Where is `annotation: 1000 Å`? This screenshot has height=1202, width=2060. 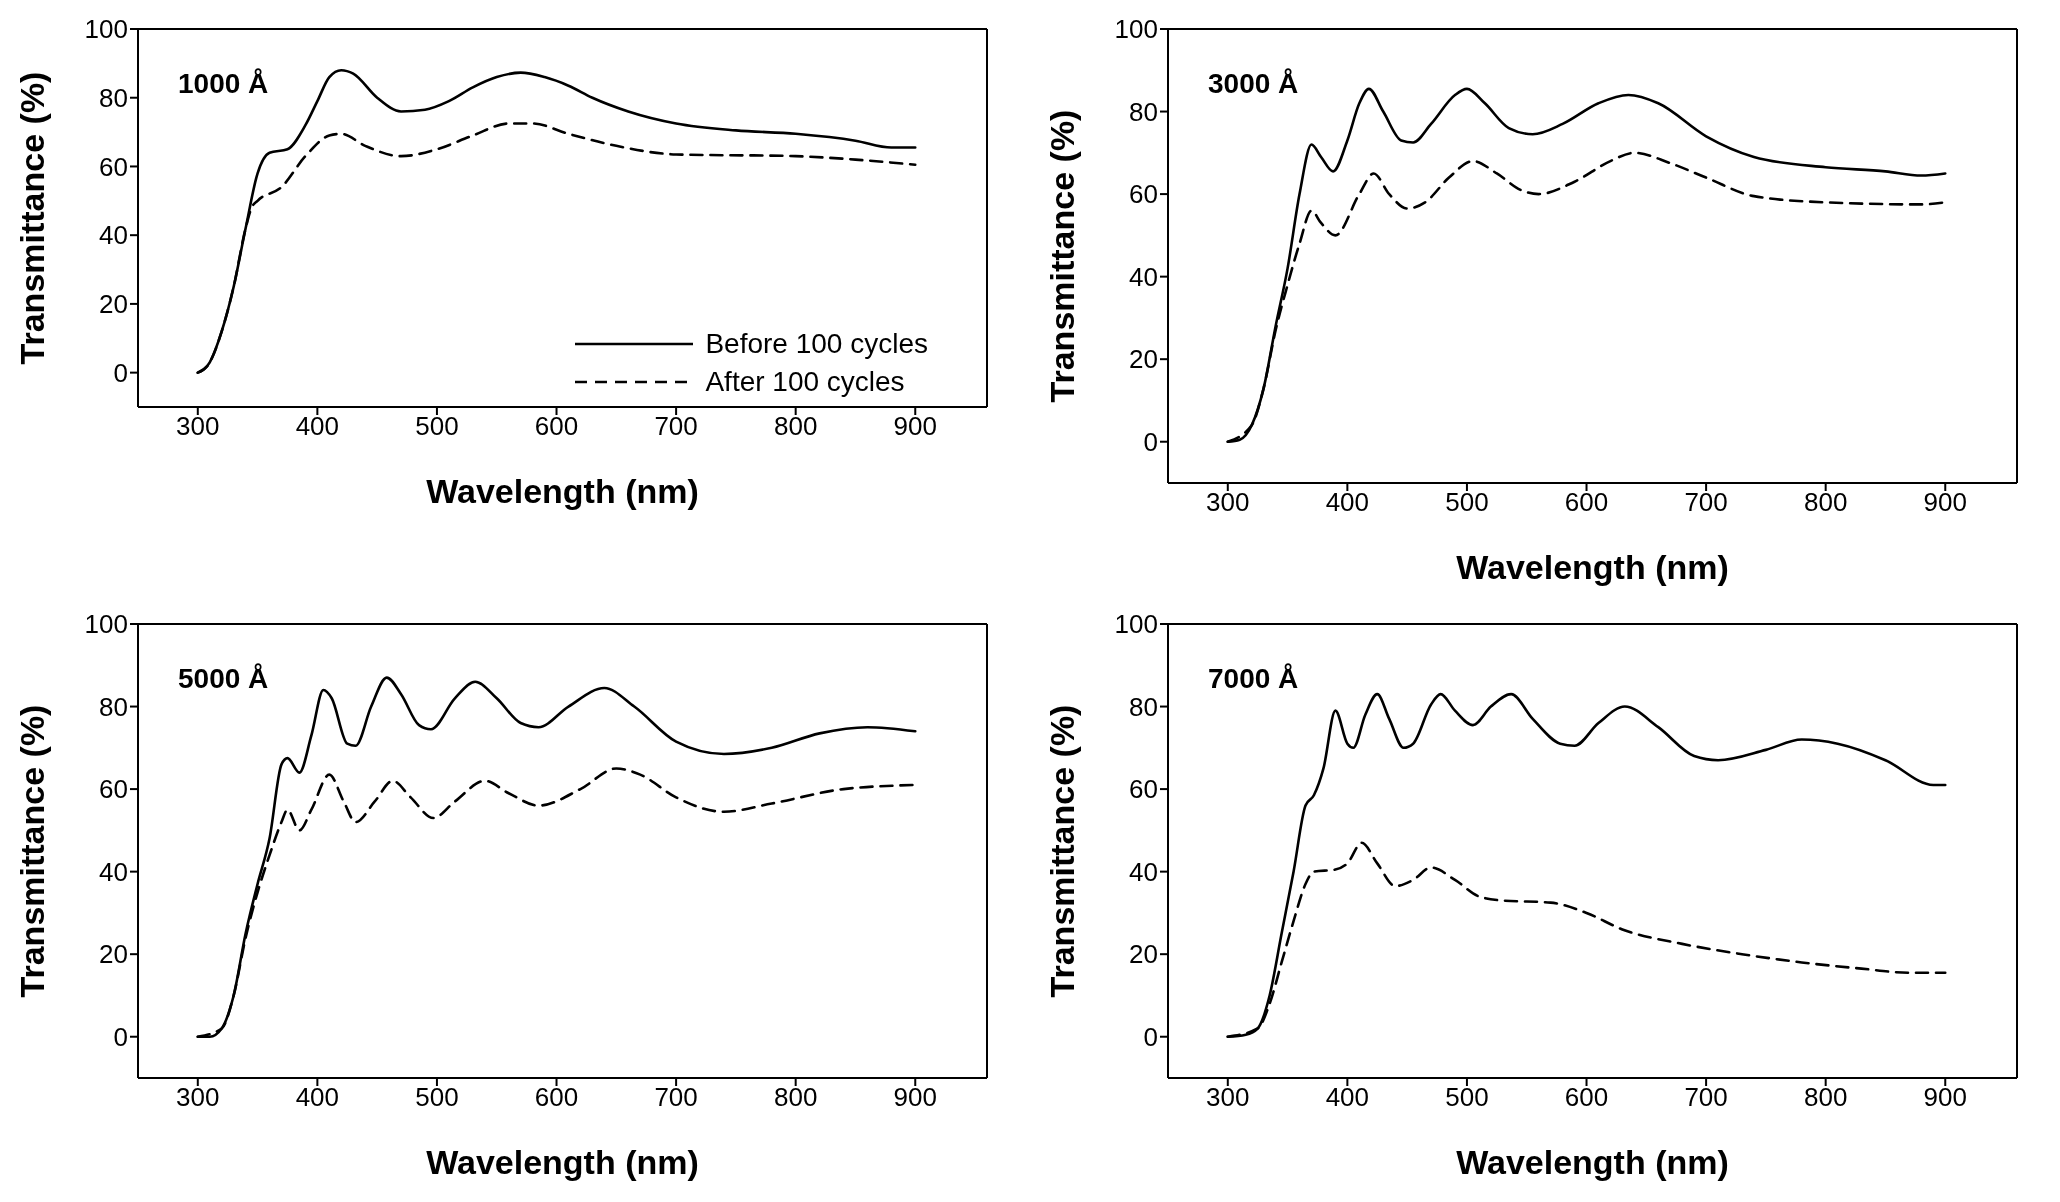 annotation: 1000 Å is located at coordinates (223, 84).